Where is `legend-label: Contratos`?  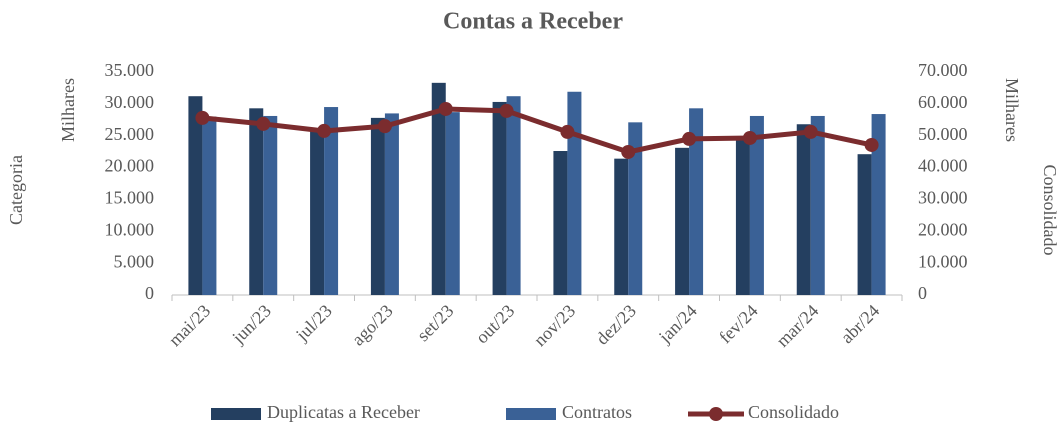 legend-label: Contratos is located at coordinates (597, 412).